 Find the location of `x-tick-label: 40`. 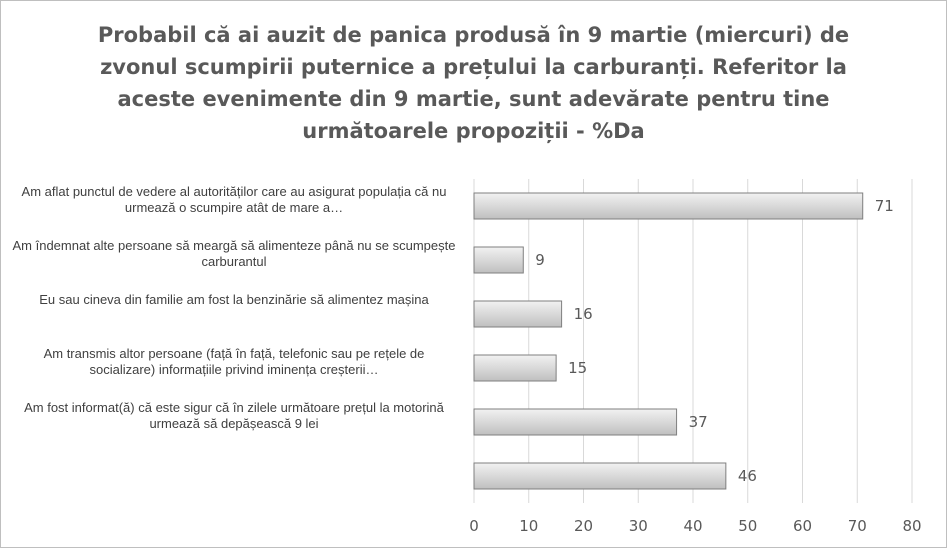

x-tick-label: 40 is located at coordinates (692, 526).